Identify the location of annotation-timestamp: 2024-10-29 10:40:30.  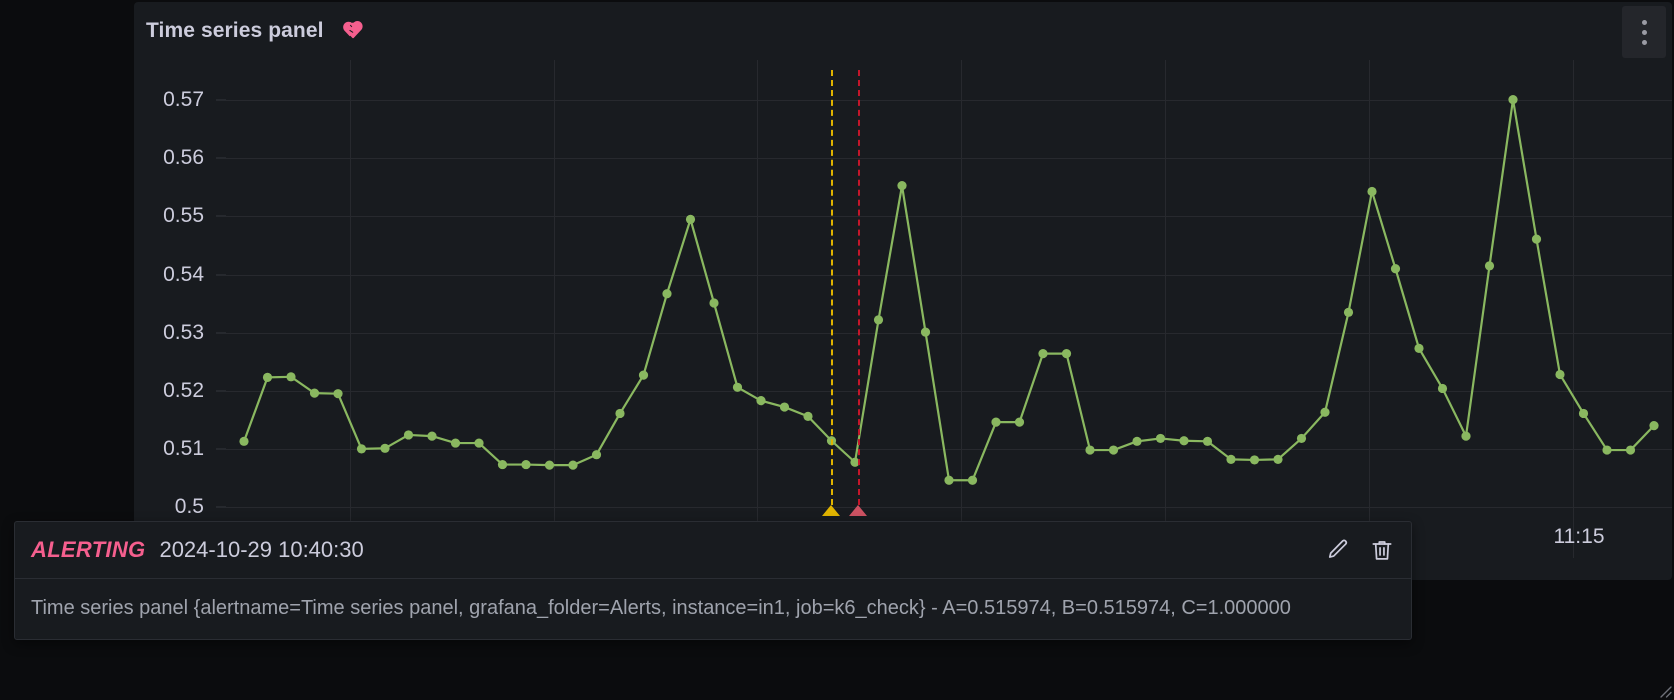
(261, 549).